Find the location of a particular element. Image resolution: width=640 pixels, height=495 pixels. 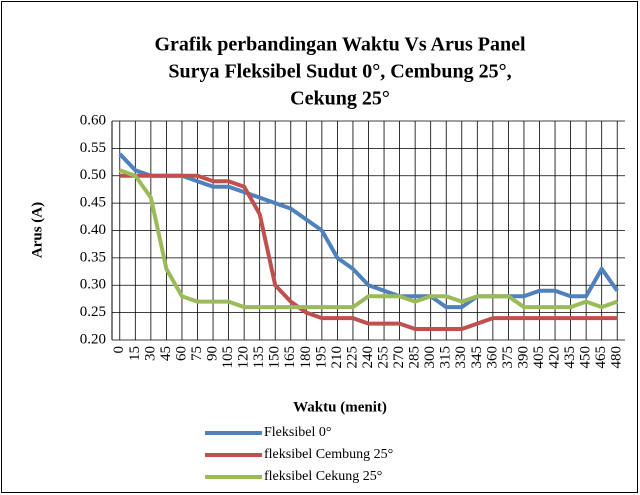

x-tick-label: 270 is located at coordinates (399, 357).